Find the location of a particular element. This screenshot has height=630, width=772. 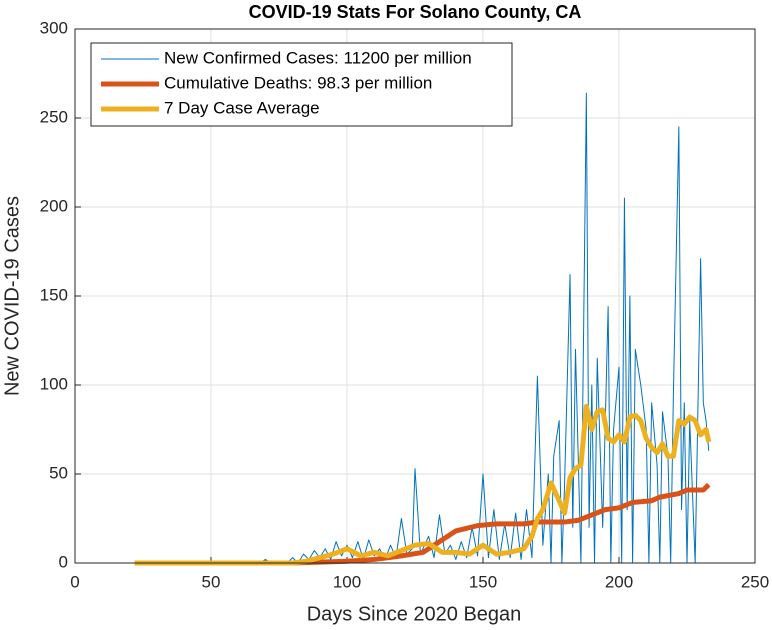

series-line is located at coordinates (422, 524).